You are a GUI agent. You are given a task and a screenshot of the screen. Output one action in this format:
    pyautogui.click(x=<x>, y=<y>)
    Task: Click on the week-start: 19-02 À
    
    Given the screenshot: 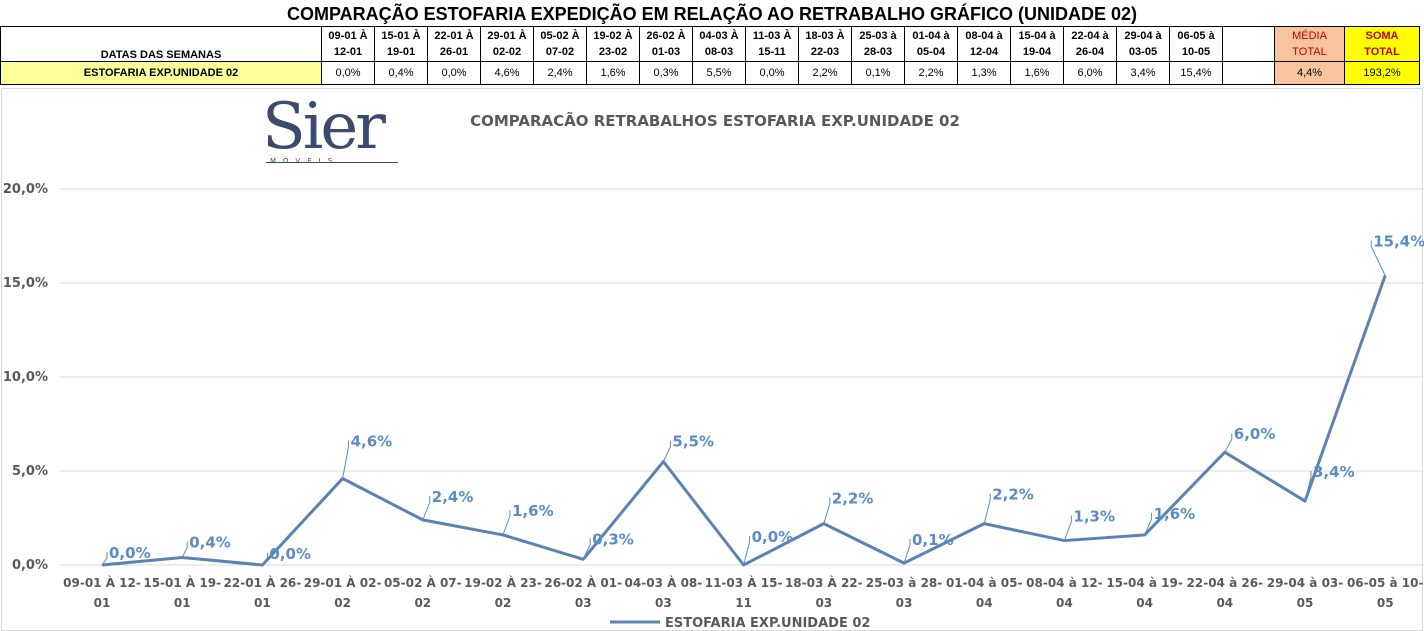 What is the action you would take?
    pyautogui.click(x=613, y=36)
    